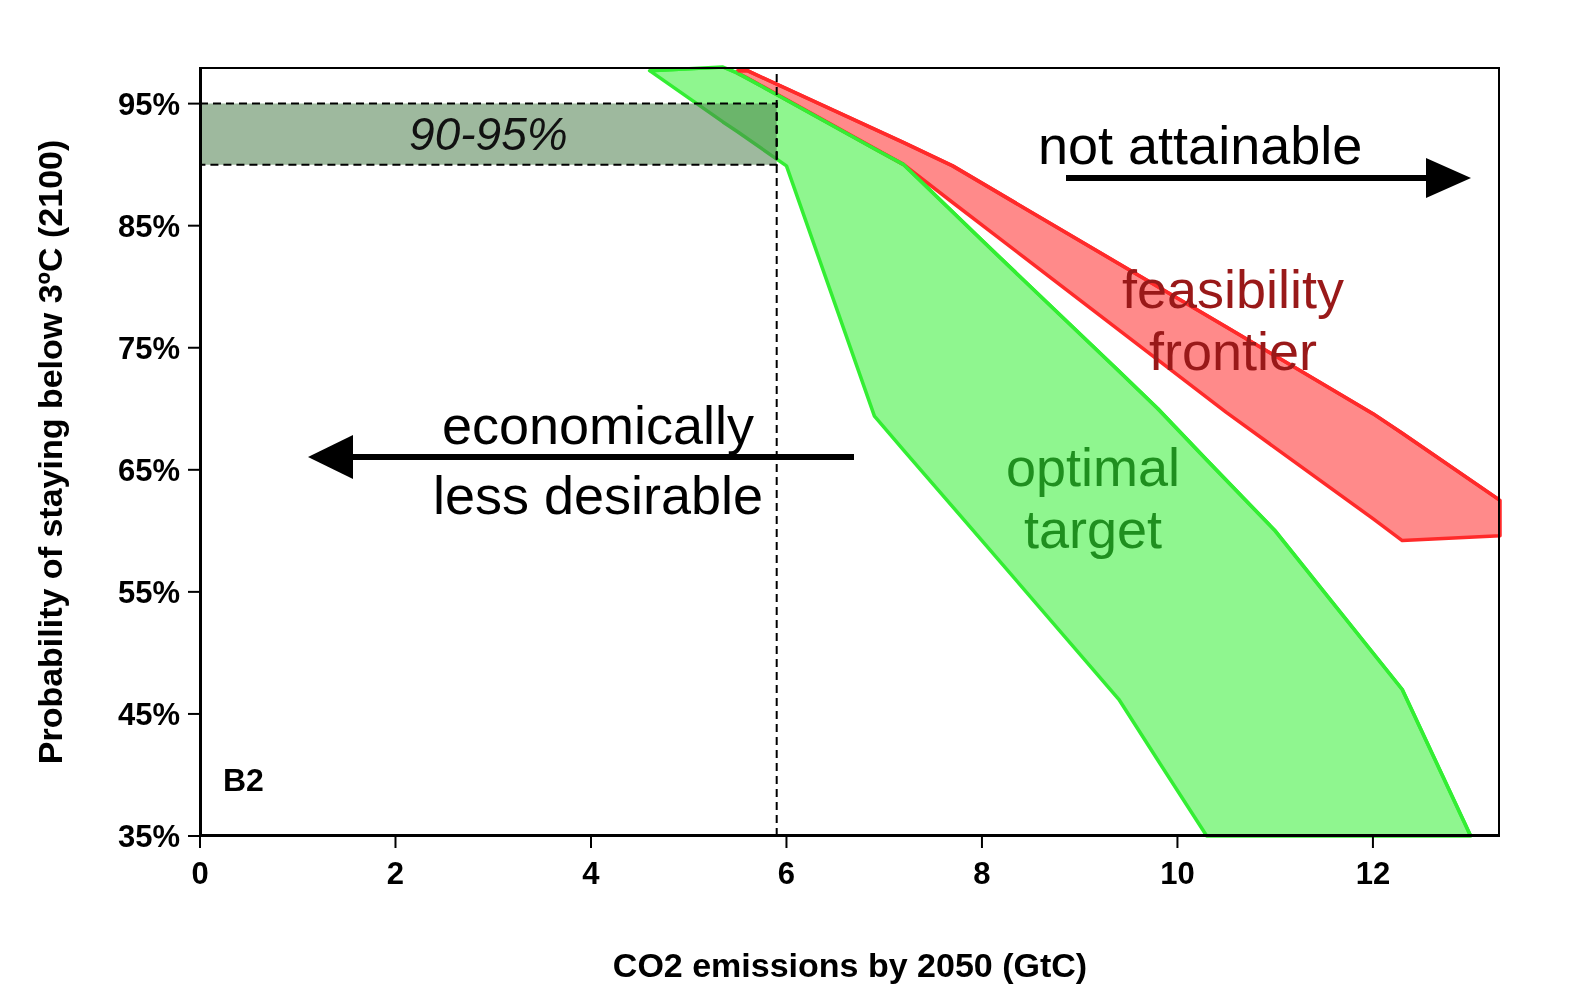 This screenshot has height=1001, width=1579. I want to click on y-tick-label: 45%, so click(148, 714).